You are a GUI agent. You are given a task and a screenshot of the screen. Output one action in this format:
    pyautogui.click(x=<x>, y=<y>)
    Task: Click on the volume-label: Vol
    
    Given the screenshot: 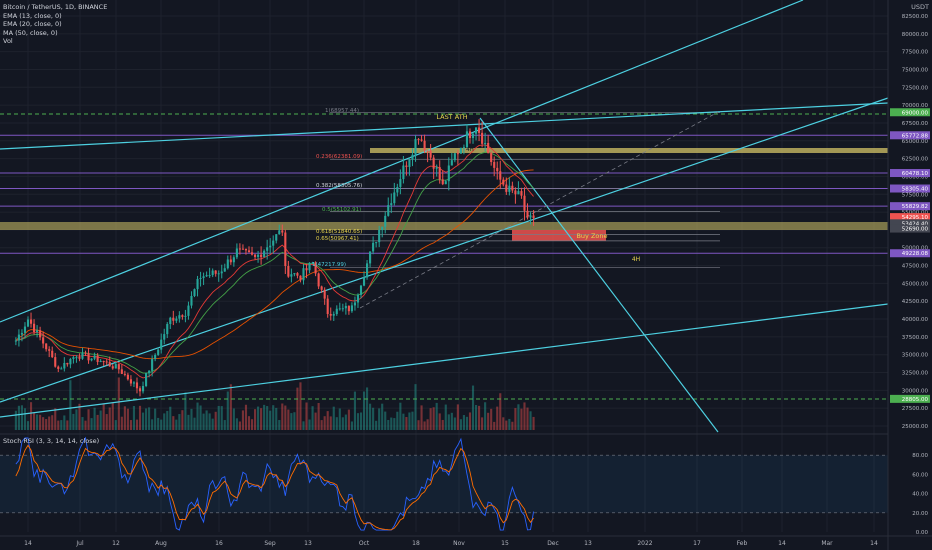 What is the action you would take?
    pyautogui.click(x=8, y=41)
    